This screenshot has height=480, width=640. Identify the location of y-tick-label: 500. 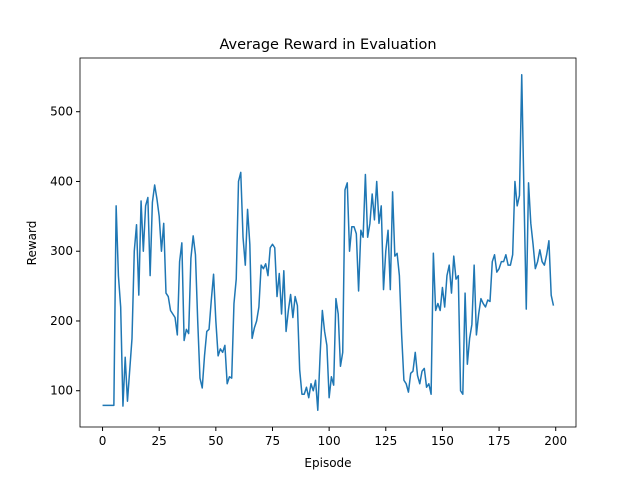
(61, 112).